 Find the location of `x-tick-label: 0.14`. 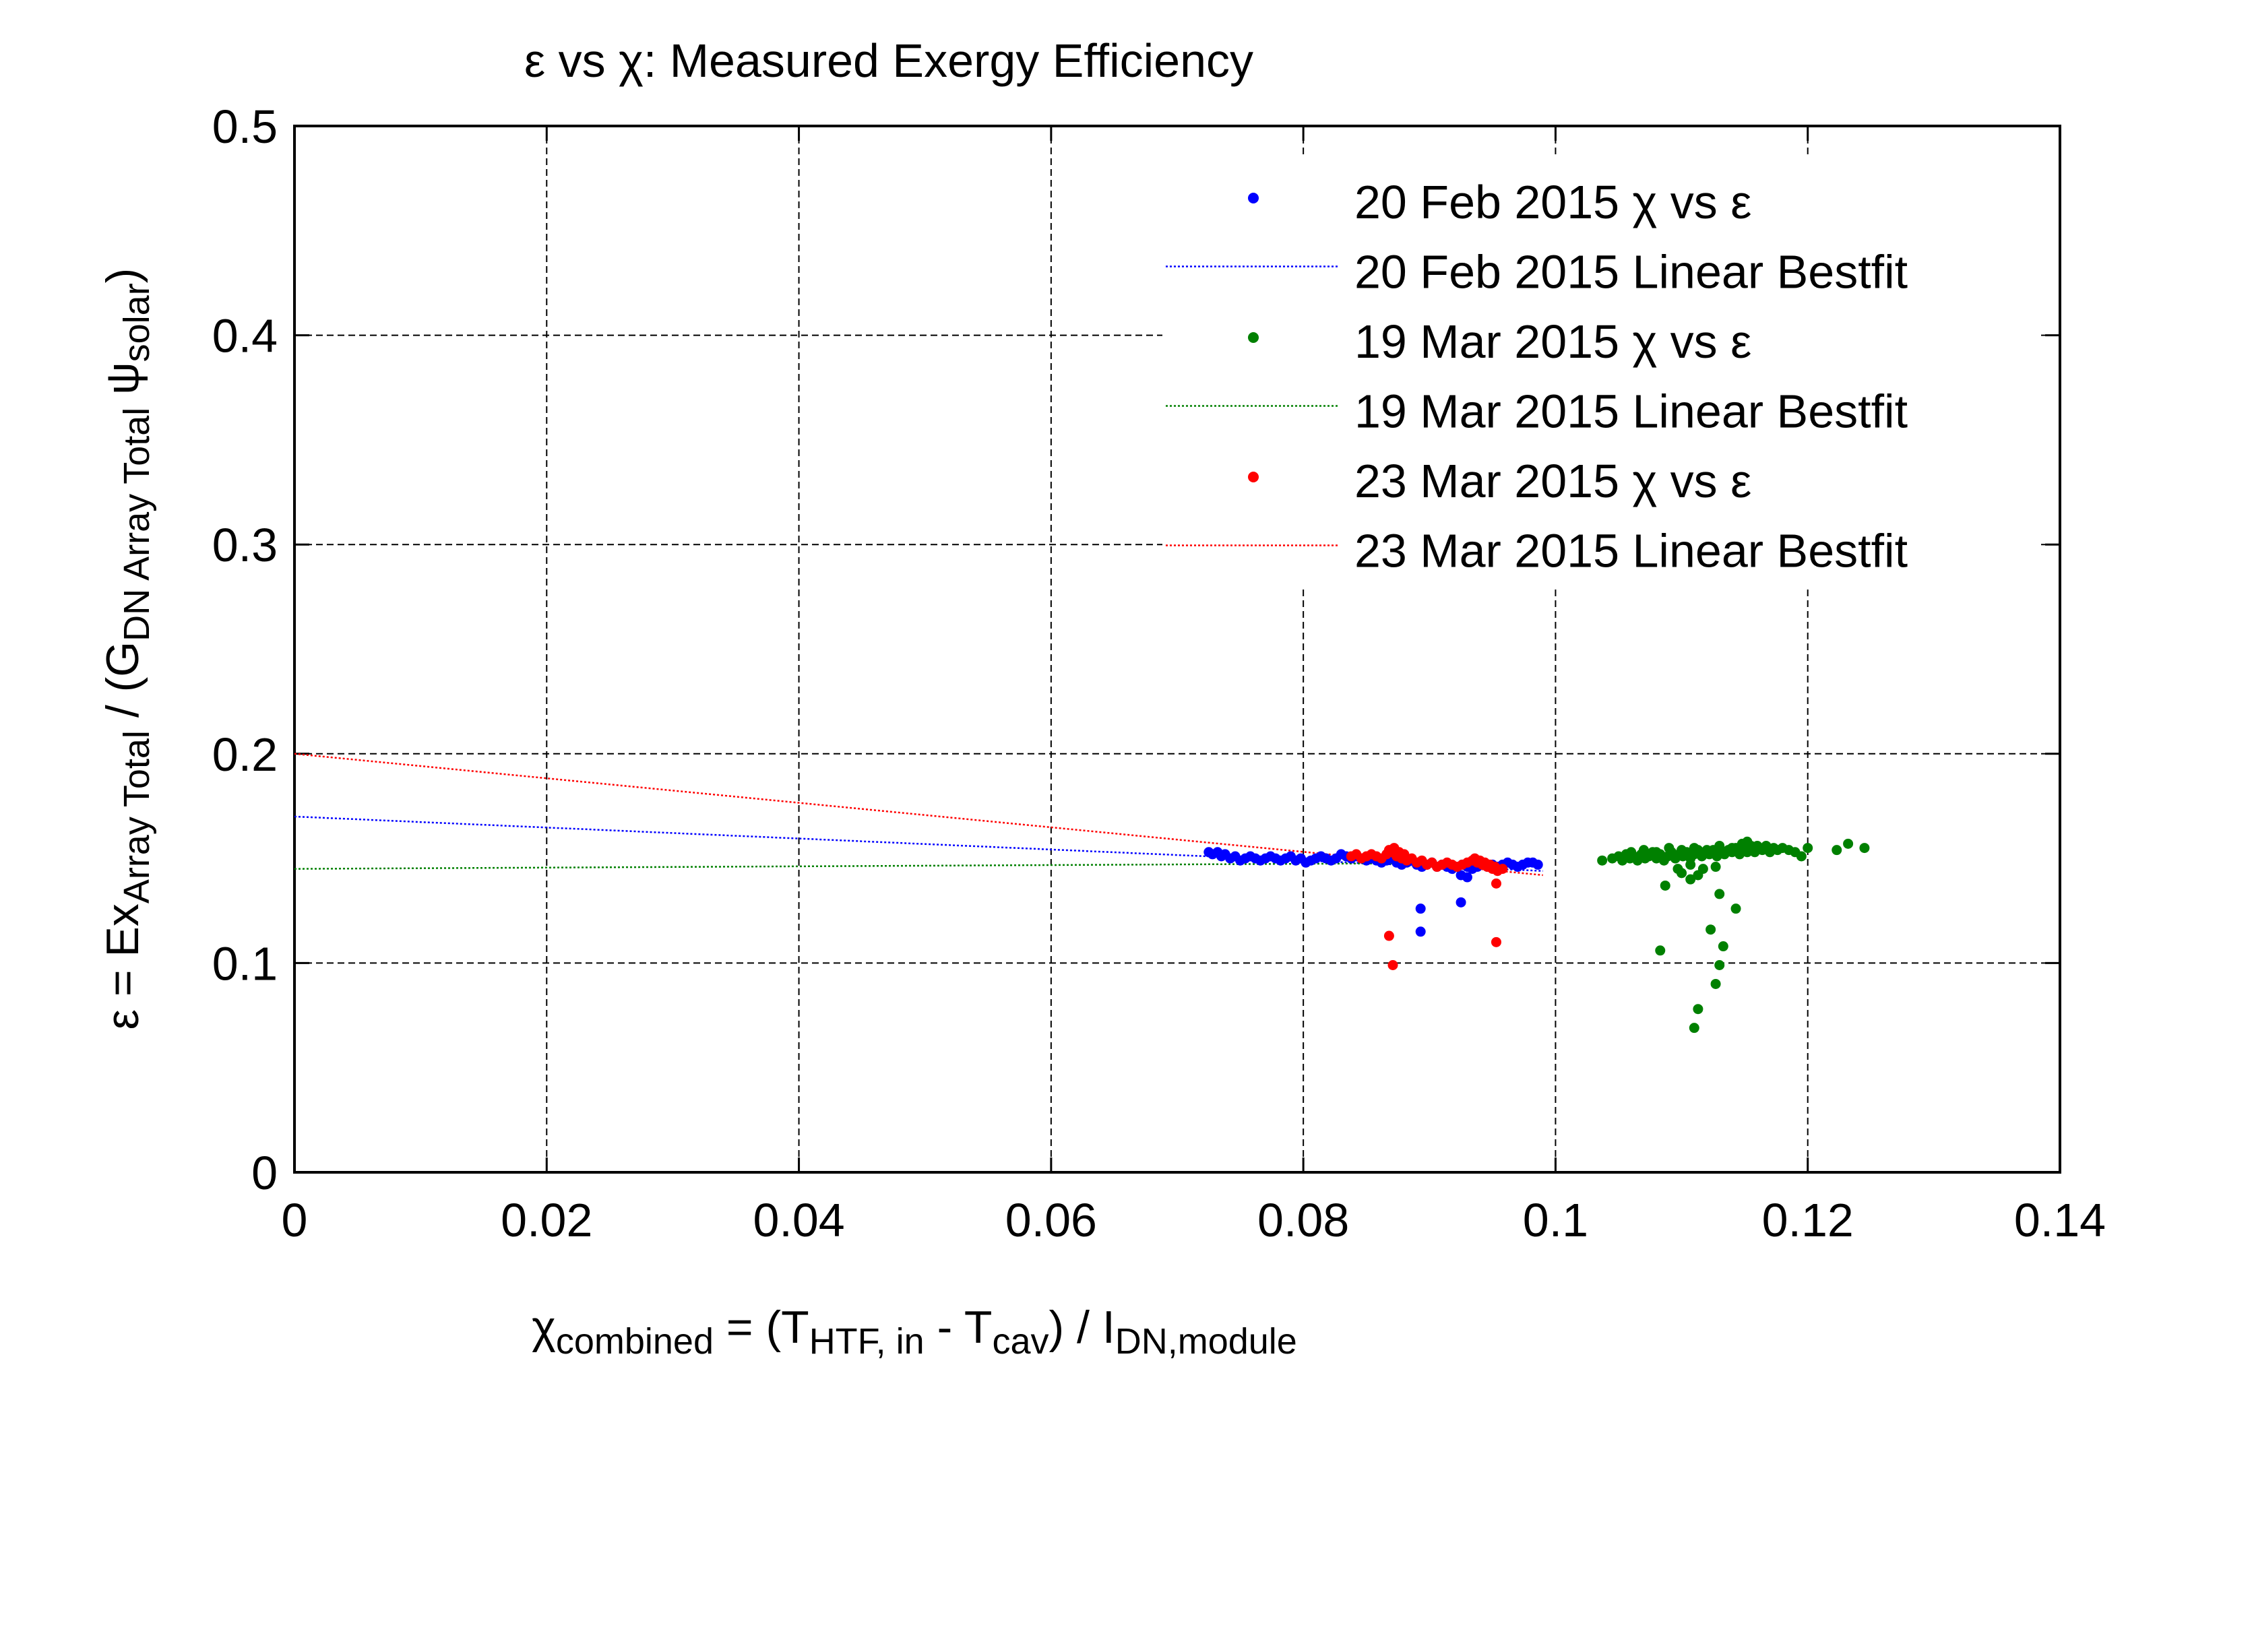

x-tick-label: 0.14 is located at coordinates (2060, 1220).